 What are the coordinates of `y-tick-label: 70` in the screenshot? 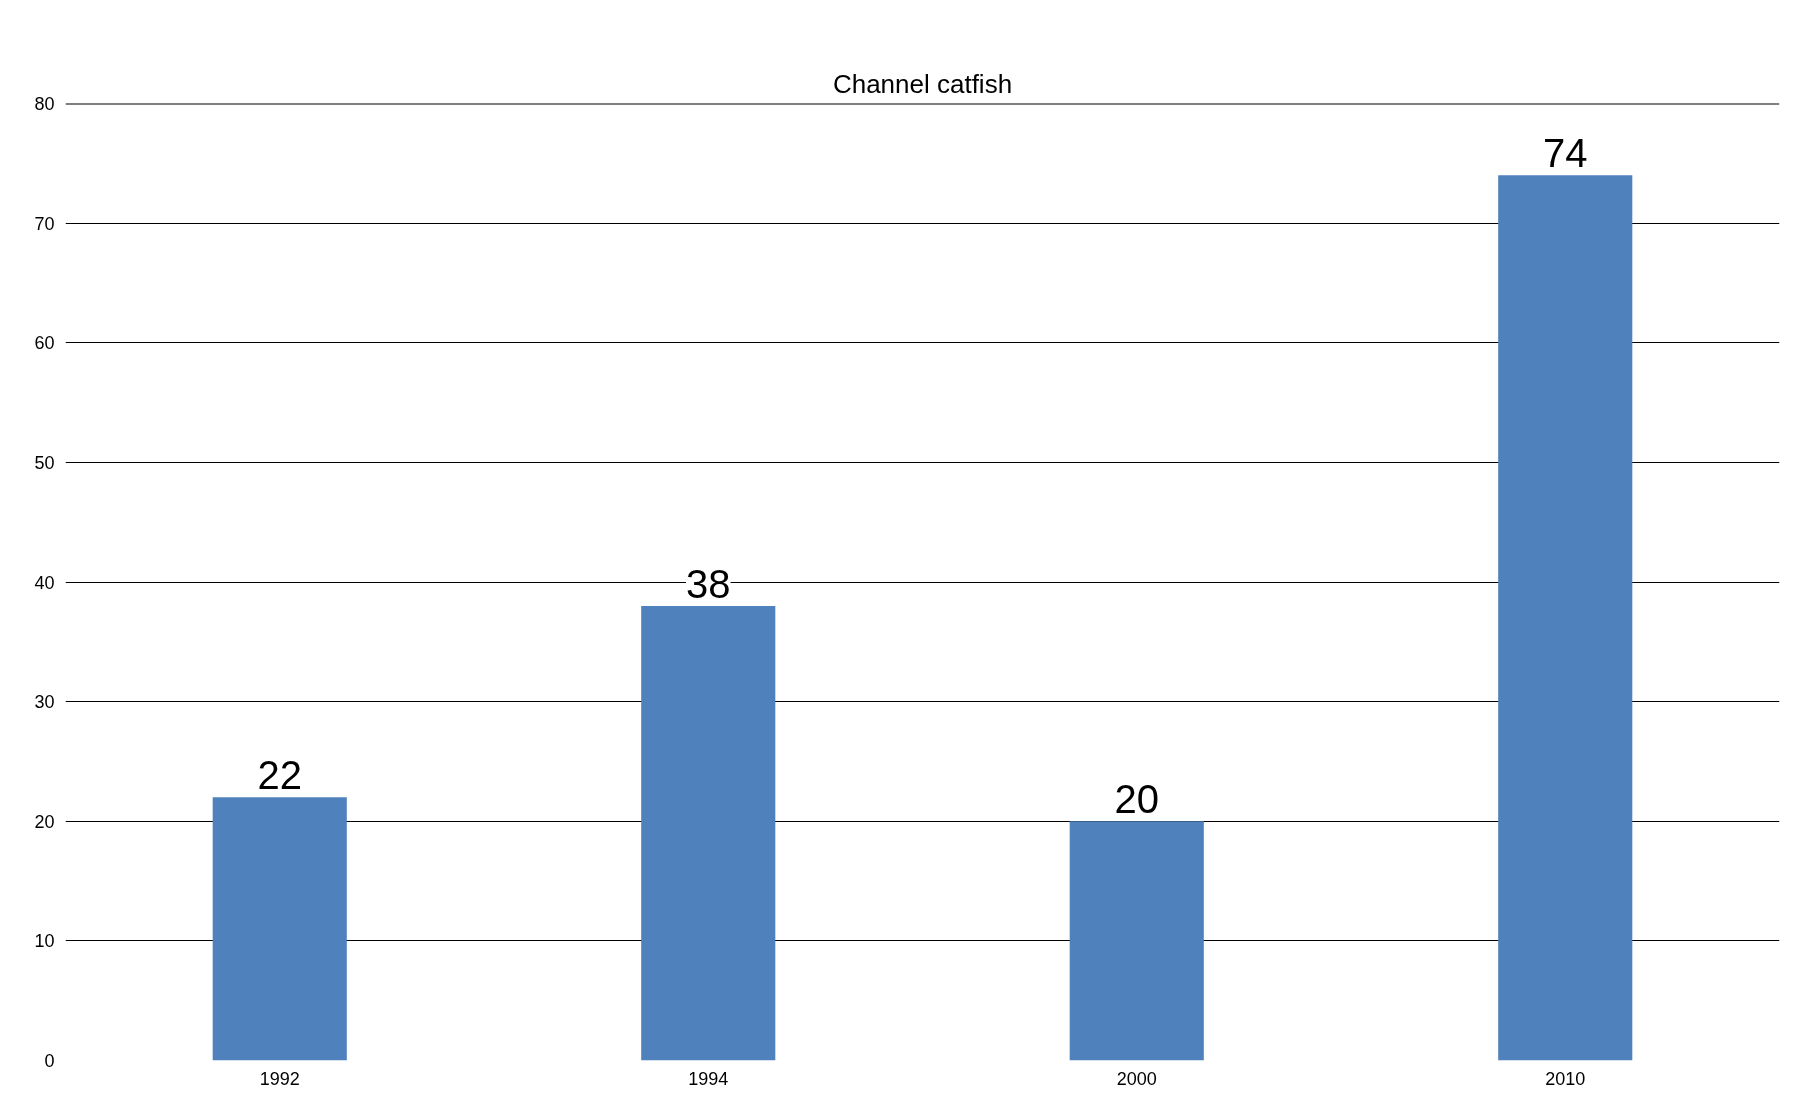 It's located at (44, 223).